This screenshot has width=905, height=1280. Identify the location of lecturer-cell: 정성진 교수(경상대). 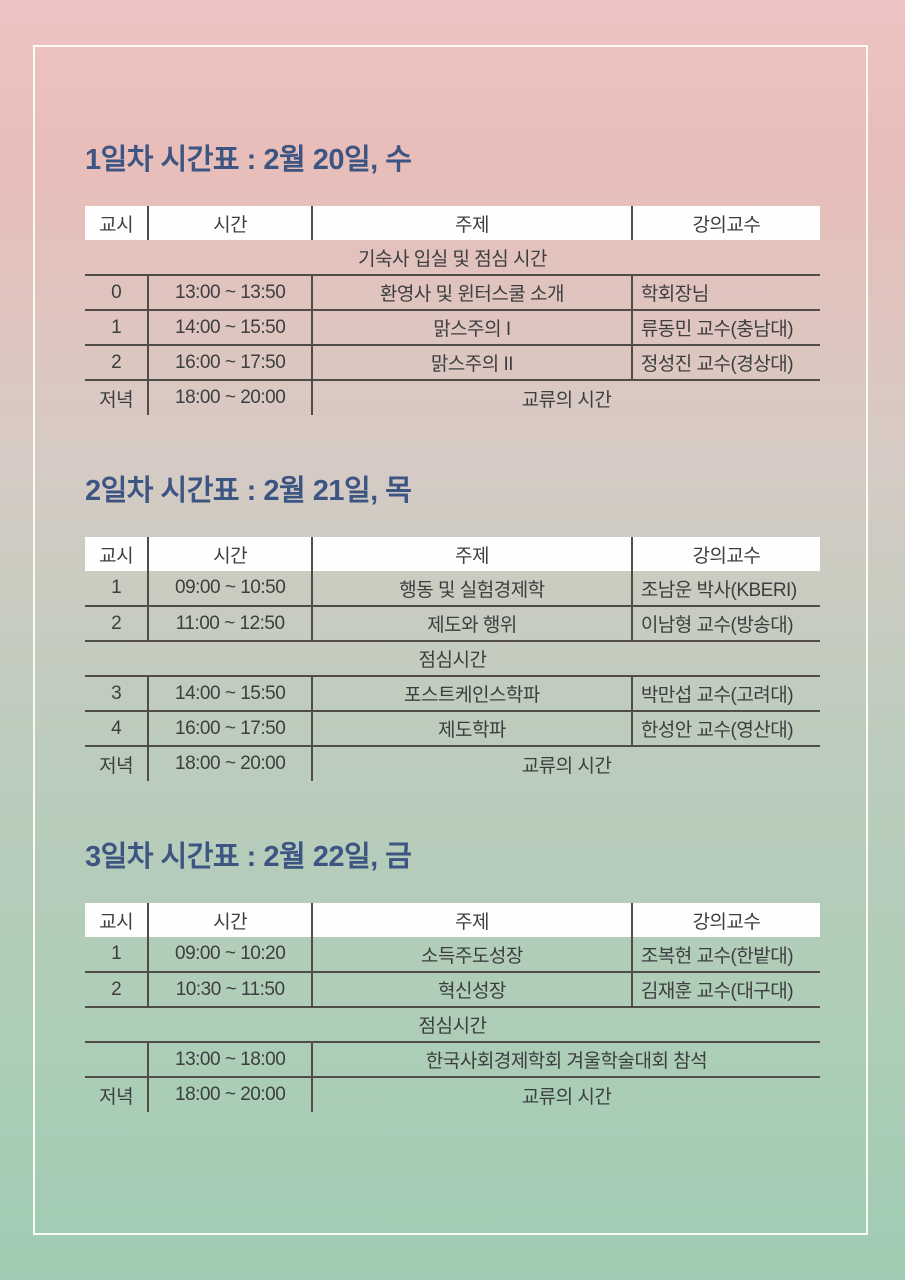
(725, 363).